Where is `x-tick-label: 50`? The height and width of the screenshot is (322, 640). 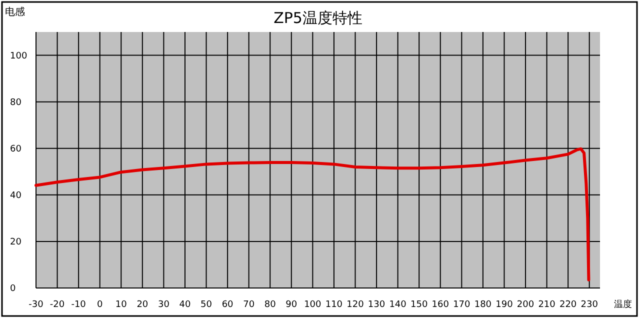 x-tick-label: 50 is located at coordinates (206, 305).